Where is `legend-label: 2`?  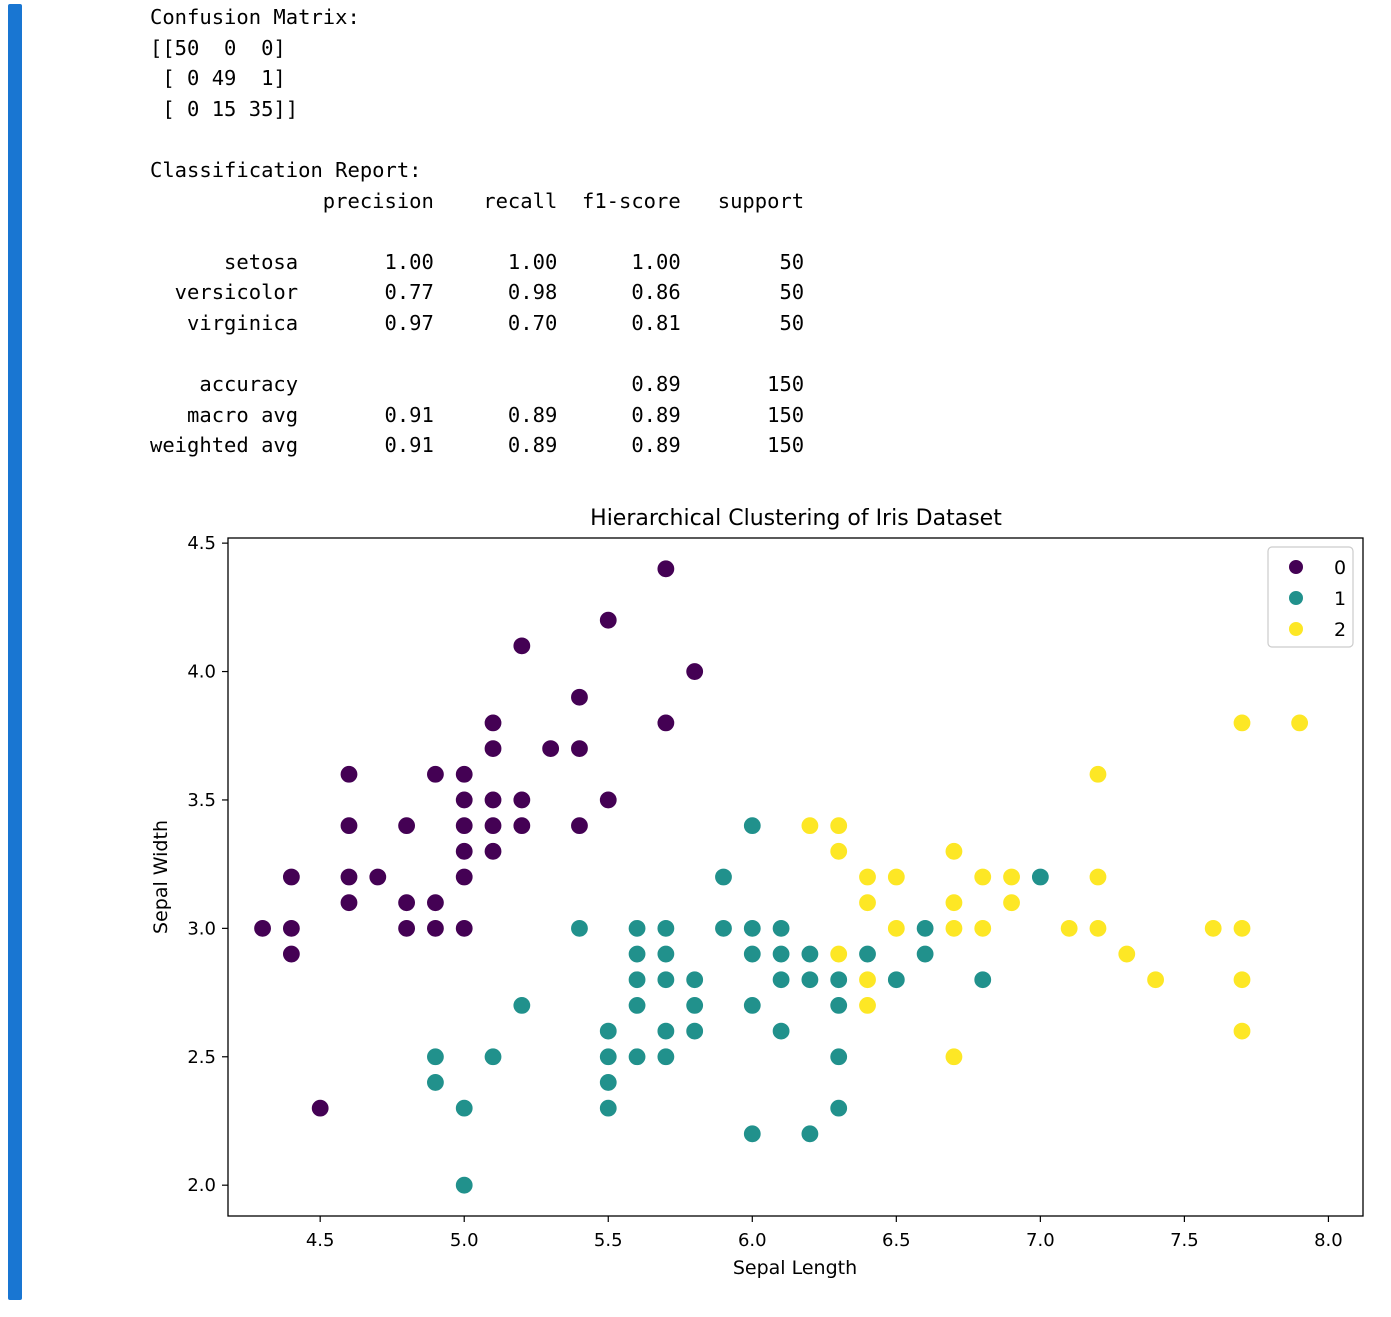 legend-label: 2 is located at coordinates (1340, 630).